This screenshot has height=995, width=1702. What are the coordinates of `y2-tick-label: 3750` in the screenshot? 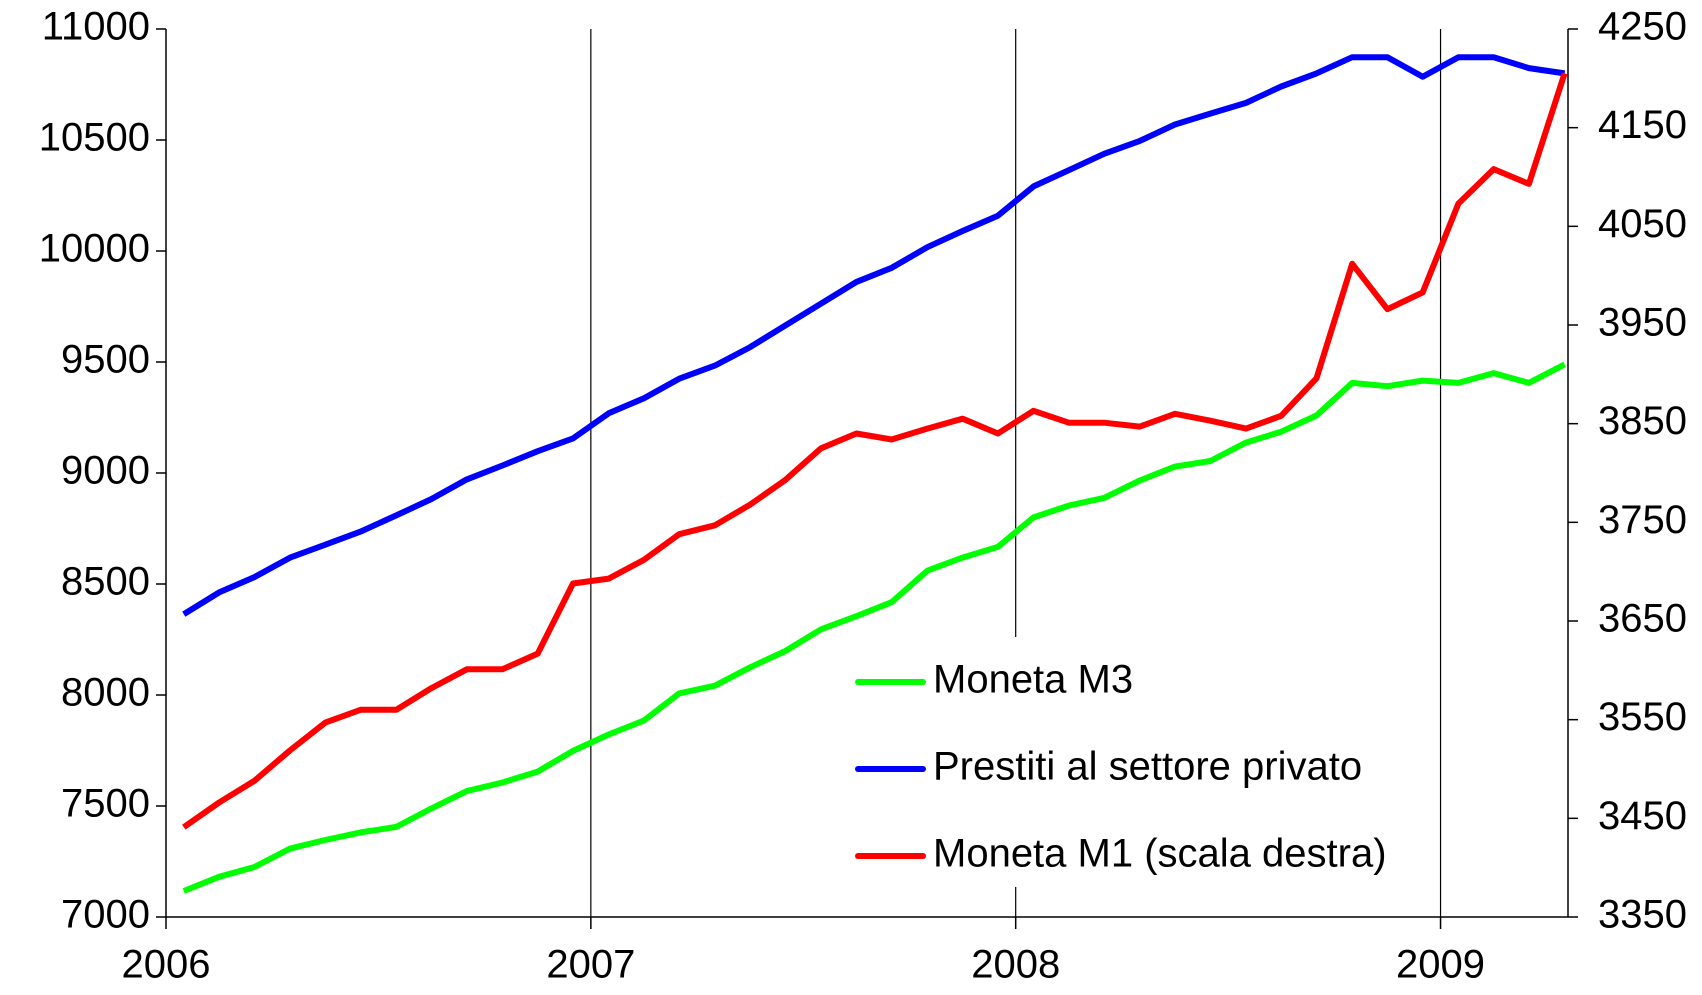 It's located at (1642, 520).